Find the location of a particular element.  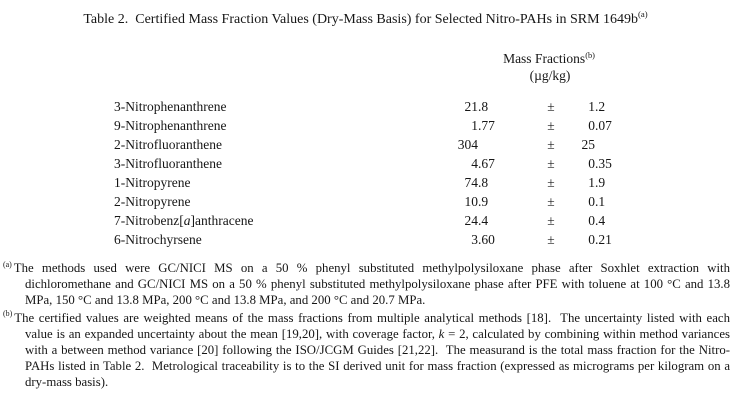

column-header-line1: Mass Fractions(b) is located at coordinates (550, 58).